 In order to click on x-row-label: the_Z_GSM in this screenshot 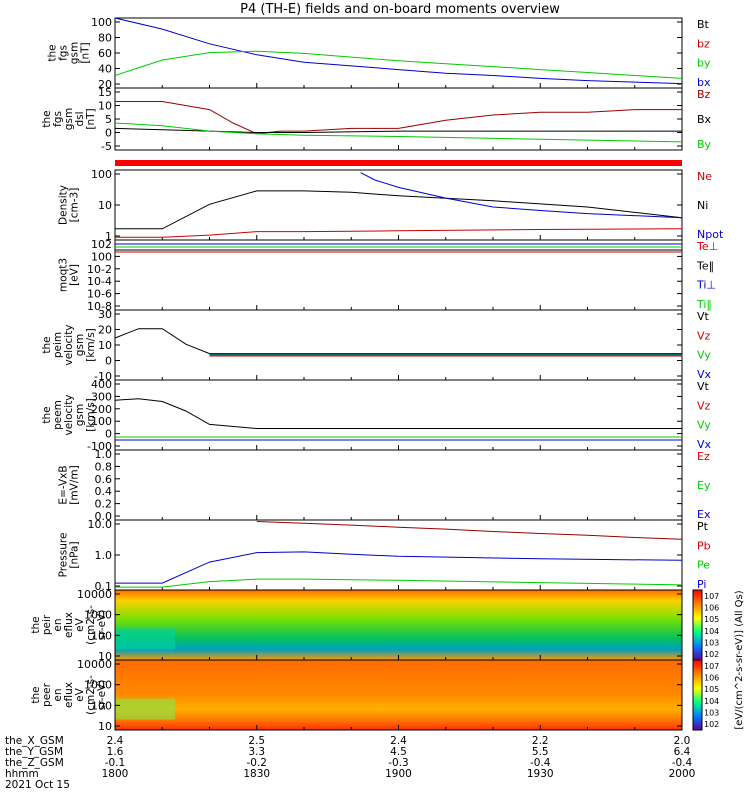, I will do `click(34, 763)`.